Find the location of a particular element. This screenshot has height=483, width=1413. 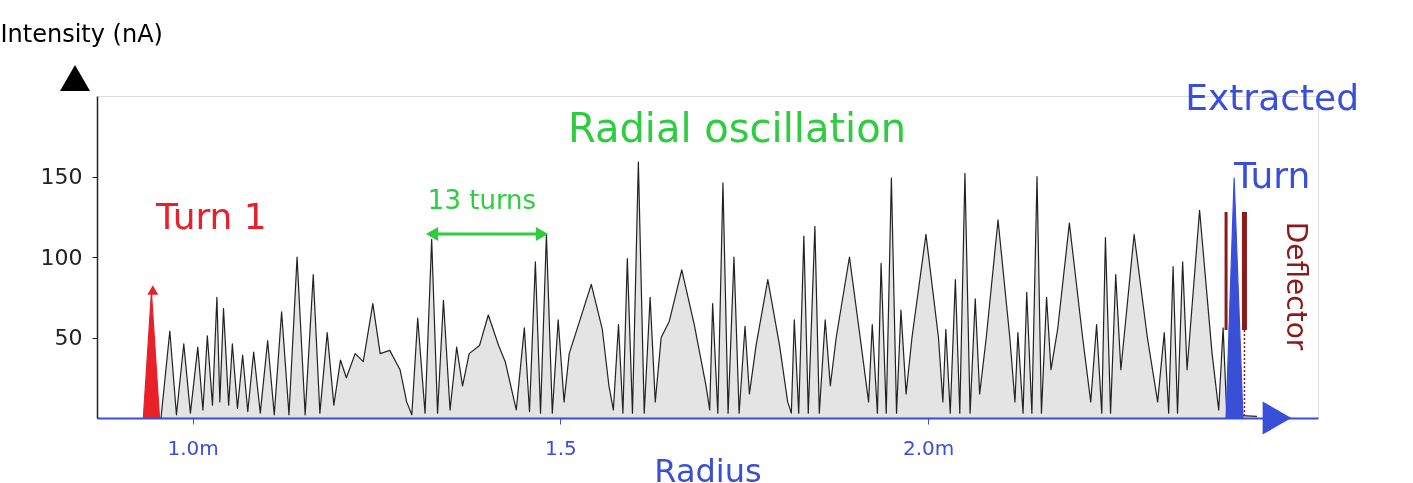

y-tick-label: 100 is located at coordinates (61, 257).